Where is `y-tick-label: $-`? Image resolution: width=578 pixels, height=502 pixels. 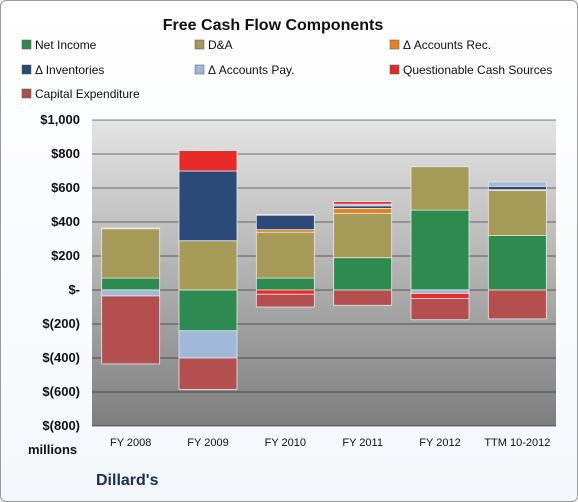 y-tick-label: $- is located at coordinates (74, 289).